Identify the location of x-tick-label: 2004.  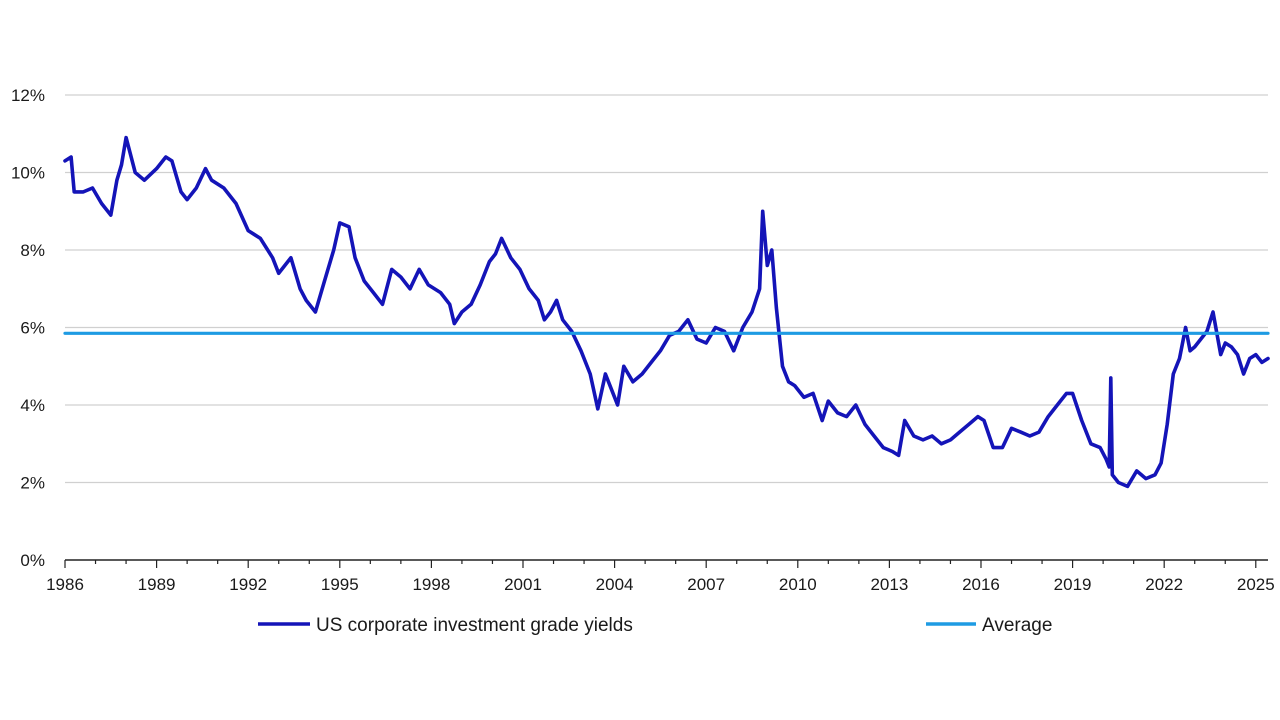
(615, 584).